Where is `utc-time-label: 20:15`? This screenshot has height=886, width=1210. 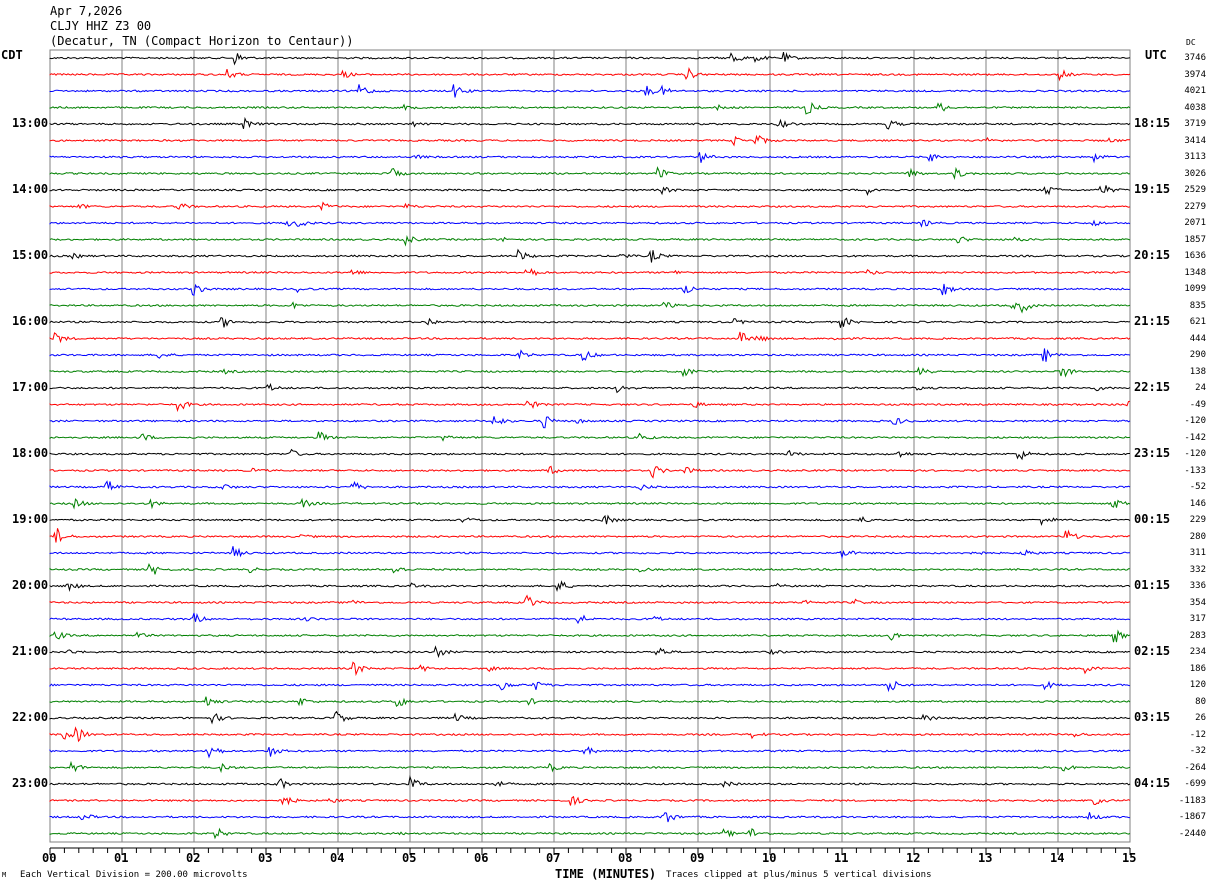 utc-time-label: 20:15 is located at coordinates (1152, 255).